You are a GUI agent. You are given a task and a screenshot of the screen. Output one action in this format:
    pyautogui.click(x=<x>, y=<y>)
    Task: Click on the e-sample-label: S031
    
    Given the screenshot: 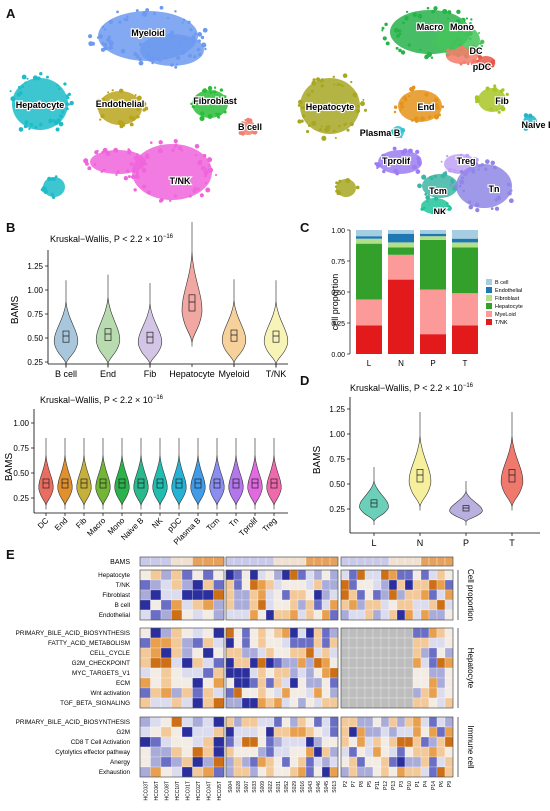 What is the action you would take?
    pyautogui.click(x=279, y=787)
    